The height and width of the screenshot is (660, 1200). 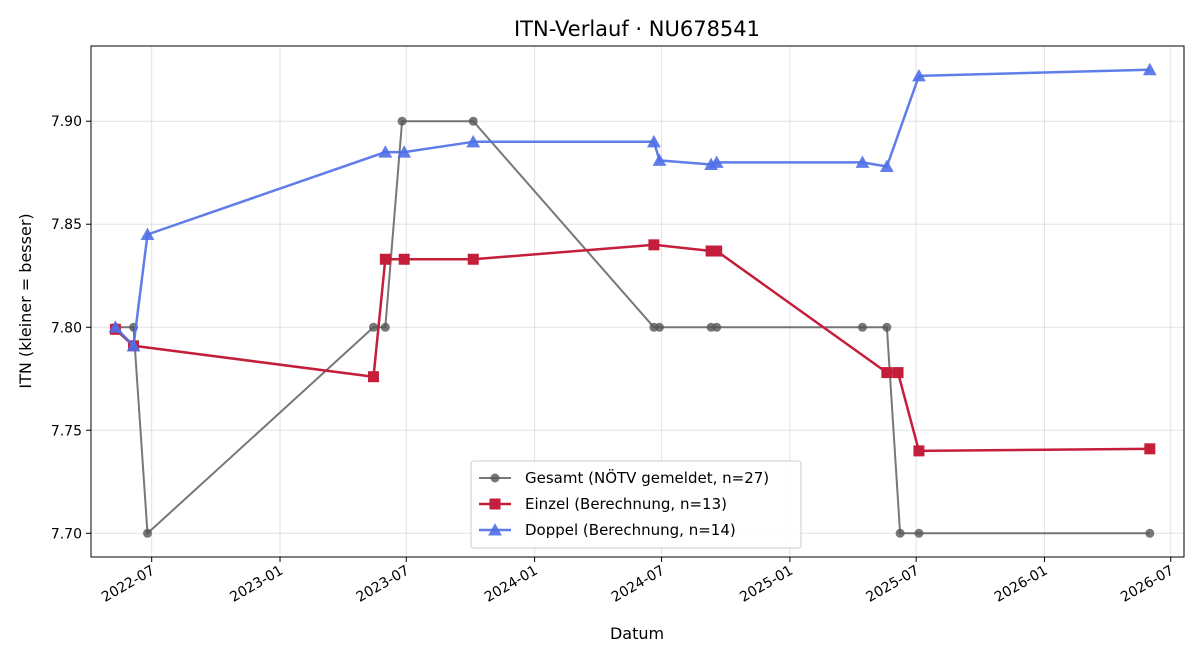 I want to click on y-tick-label: 7.90, so click(x=66, y=122).